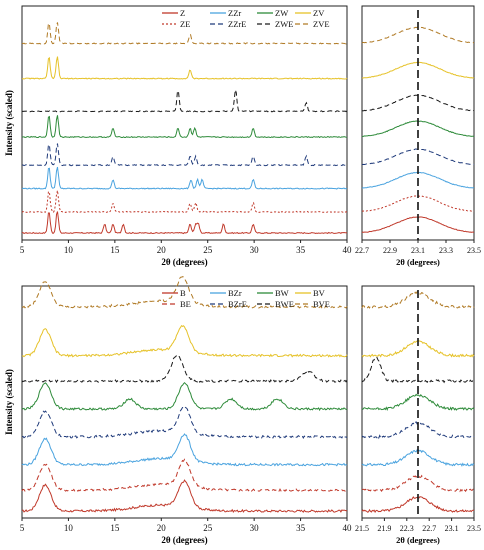 The width and height of the screenshot is (484, 550). Describe the element at coordinates (184, 68) in the screenshot. I see `series-line-ZV` at that location.